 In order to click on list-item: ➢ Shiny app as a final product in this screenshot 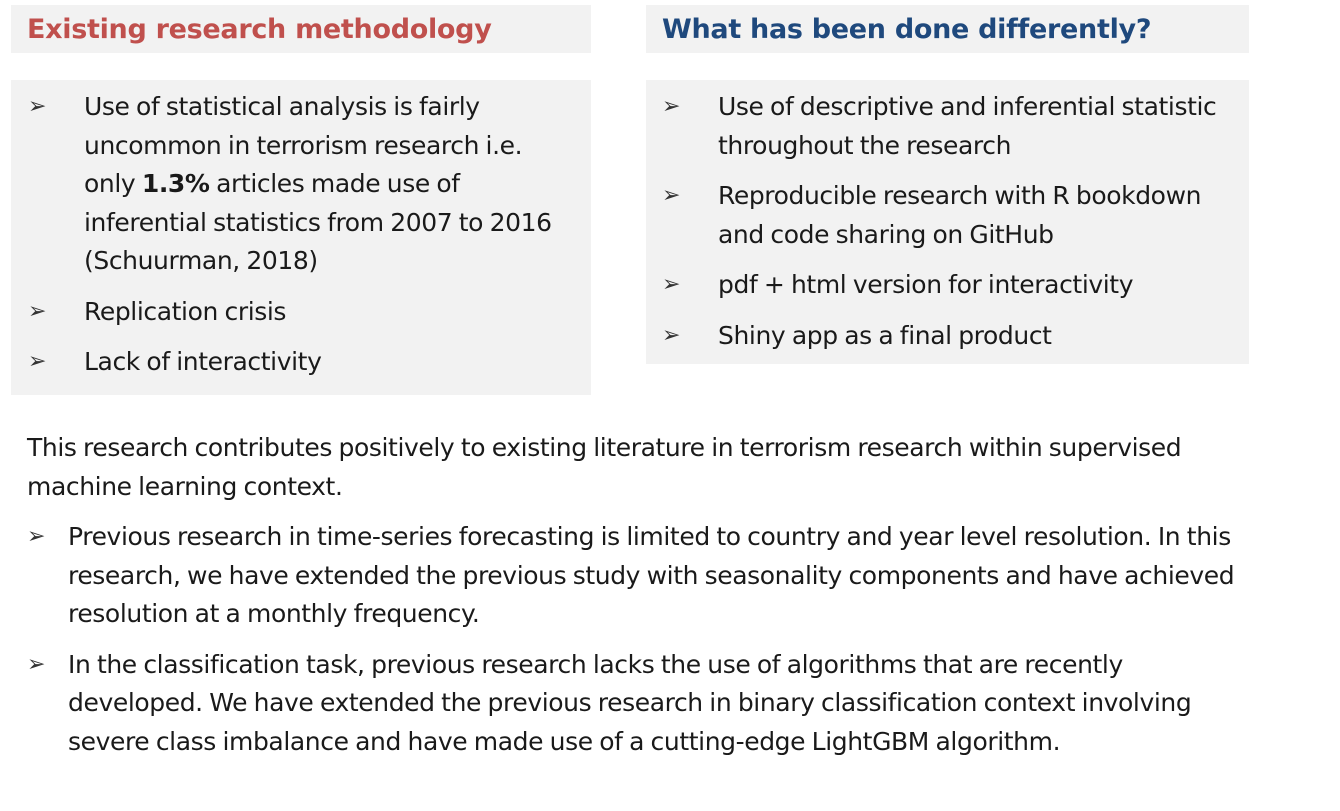, I will do `click(947, 336)`.